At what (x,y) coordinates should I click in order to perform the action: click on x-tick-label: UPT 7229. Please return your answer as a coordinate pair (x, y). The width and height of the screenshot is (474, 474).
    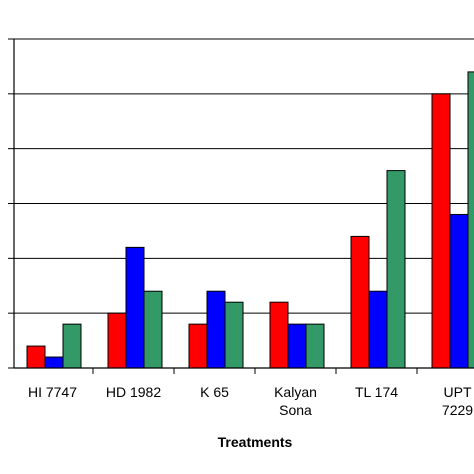
    Looking at the image, I should click on (457, 401).